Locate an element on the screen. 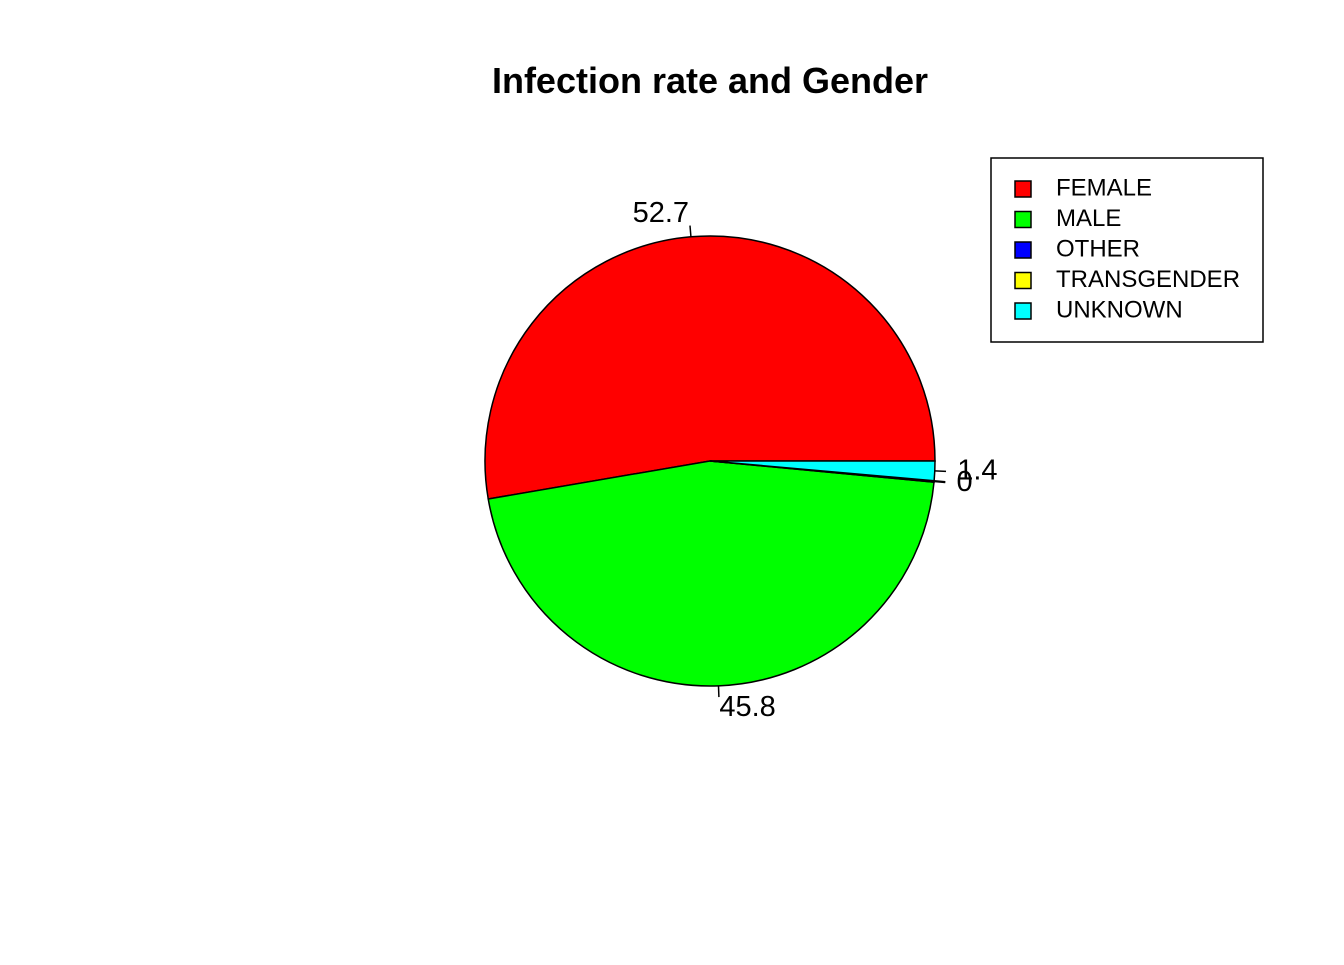 This screenshot has height=965, width=1344. legend-label-transgender: TRANSGENDER is located at coordinates (1148, 279).